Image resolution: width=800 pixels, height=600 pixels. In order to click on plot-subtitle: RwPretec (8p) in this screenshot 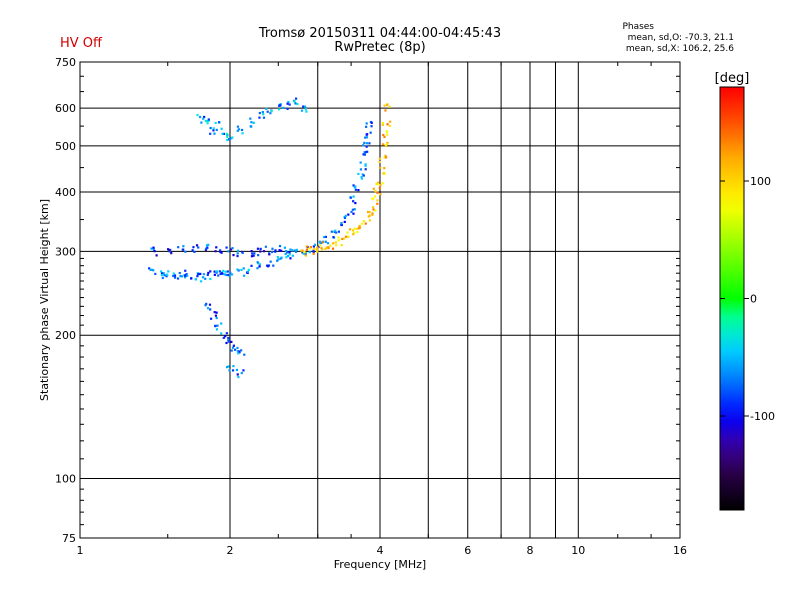, I will do `click(380, 47)`.